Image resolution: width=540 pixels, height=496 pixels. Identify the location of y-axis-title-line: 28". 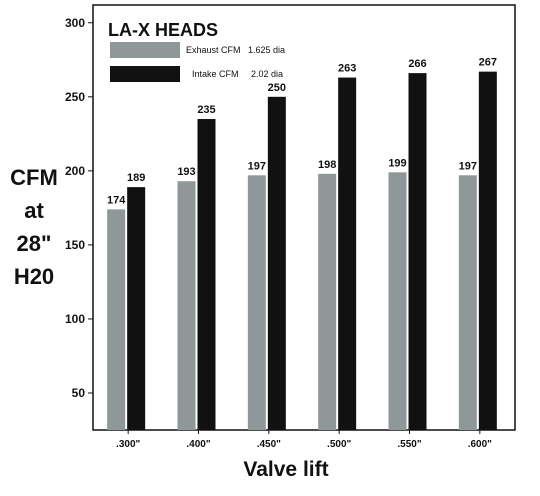
(34, 243).